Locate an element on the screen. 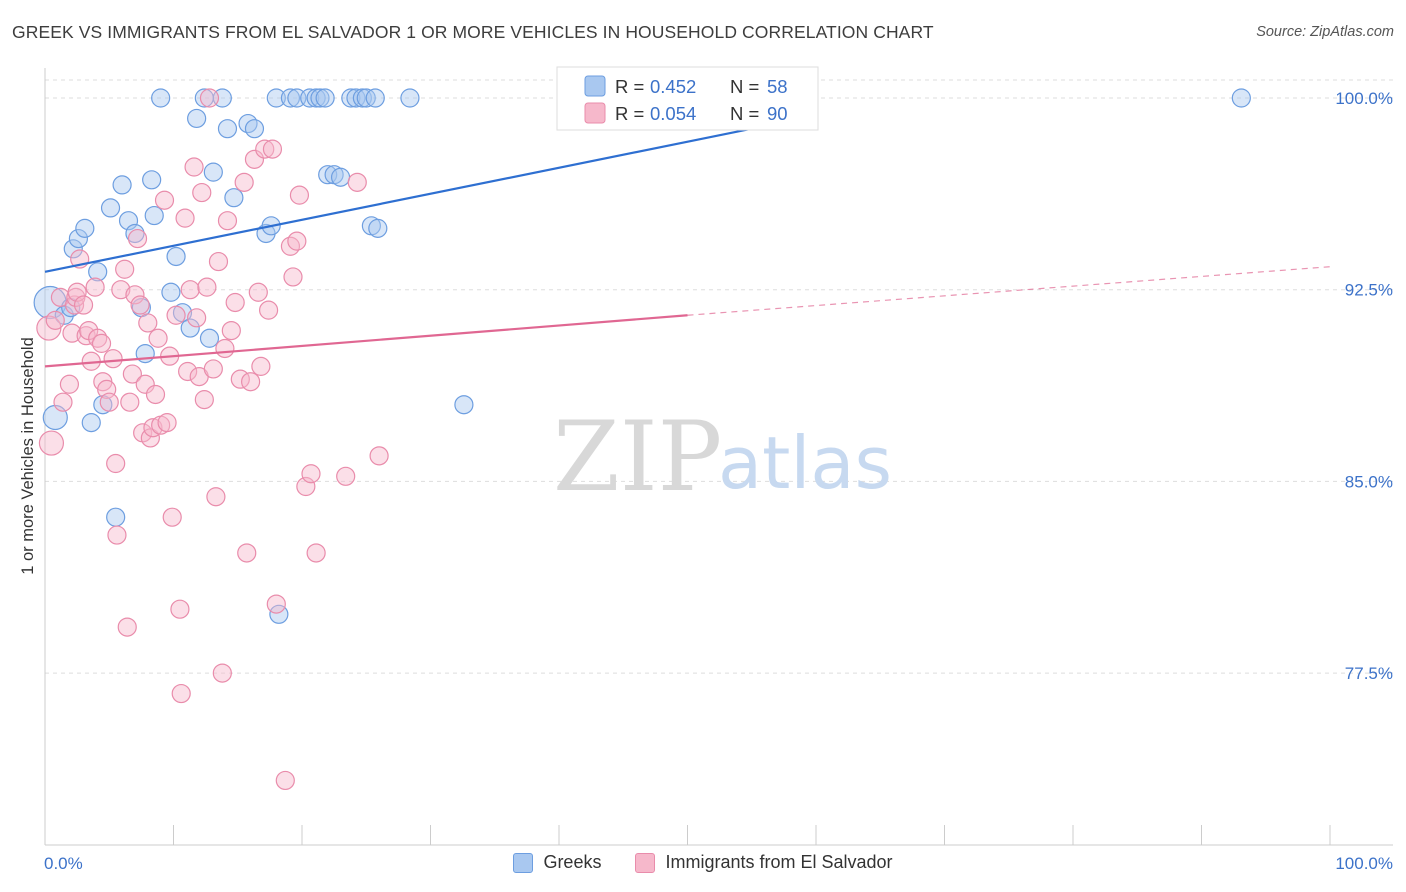  y-tick-label: 100.0% is located at coordinates (1364, 98).